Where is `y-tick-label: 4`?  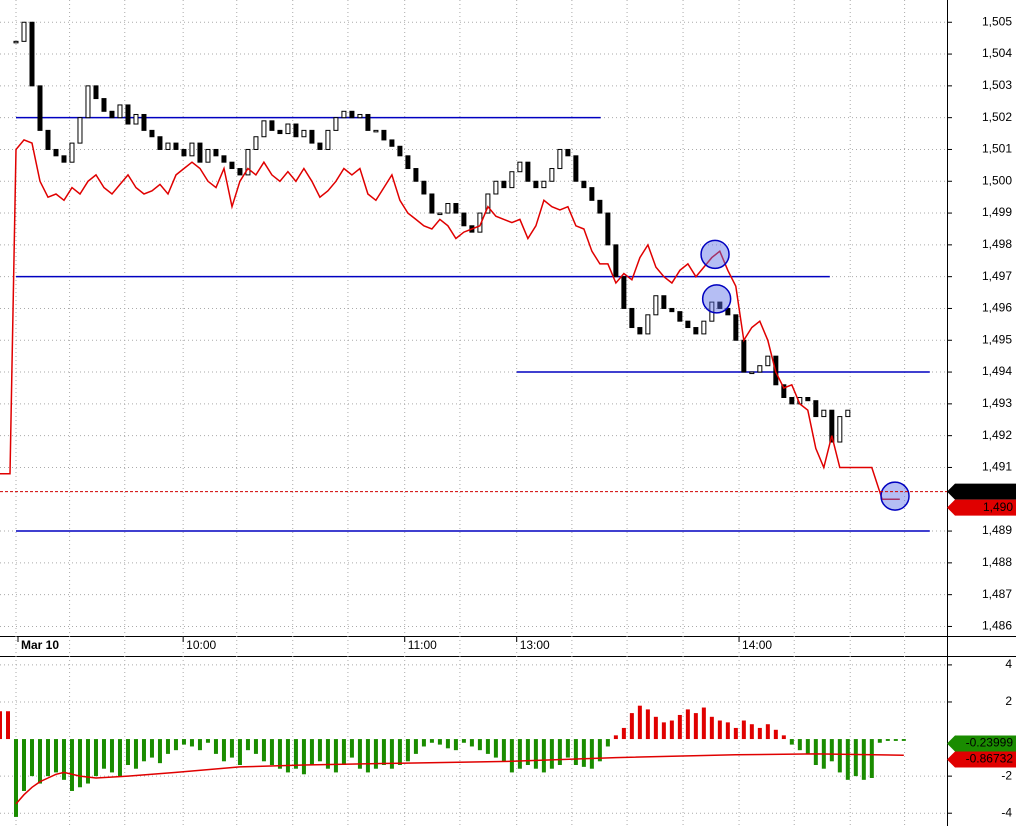
y-tick-label: 4 is located at coordinates (1008, 664).